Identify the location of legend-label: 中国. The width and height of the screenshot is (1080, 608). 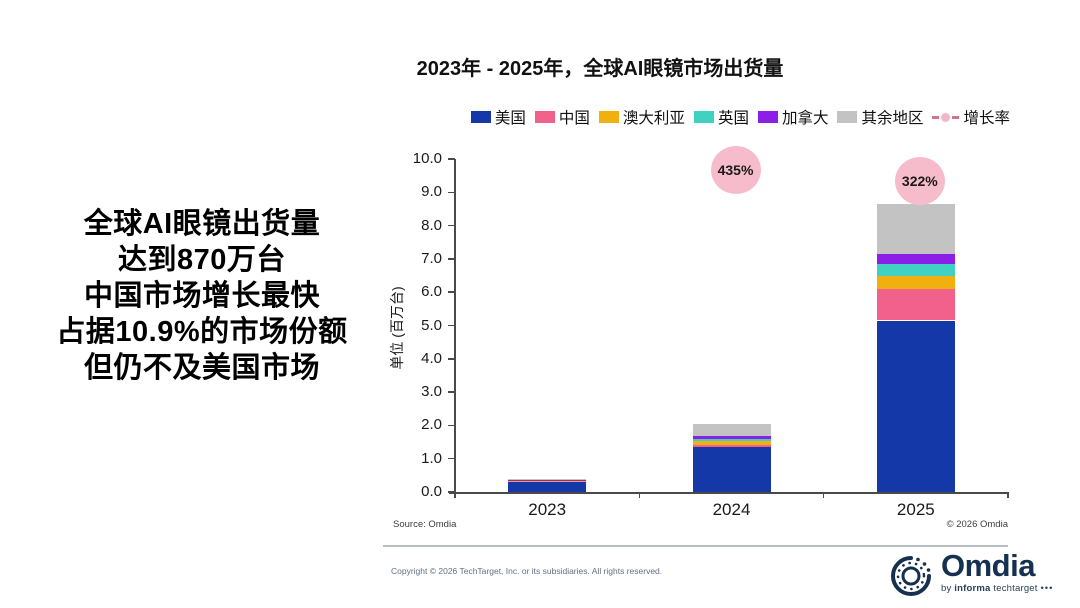
(574, 118).